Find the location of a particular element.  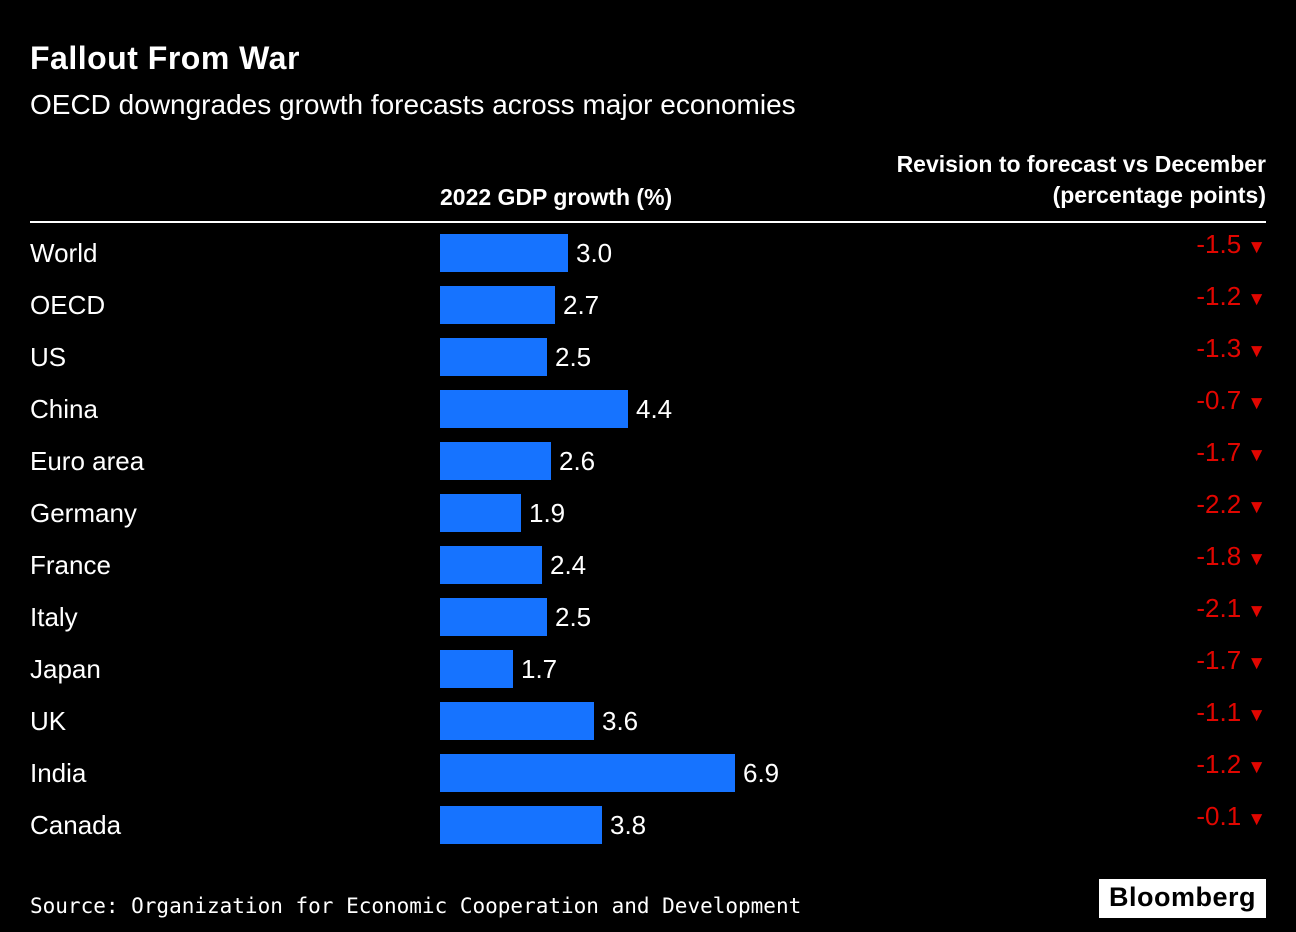

table-row: China 4.4 -0.7 ▼ is located at coordinates (648, 409).